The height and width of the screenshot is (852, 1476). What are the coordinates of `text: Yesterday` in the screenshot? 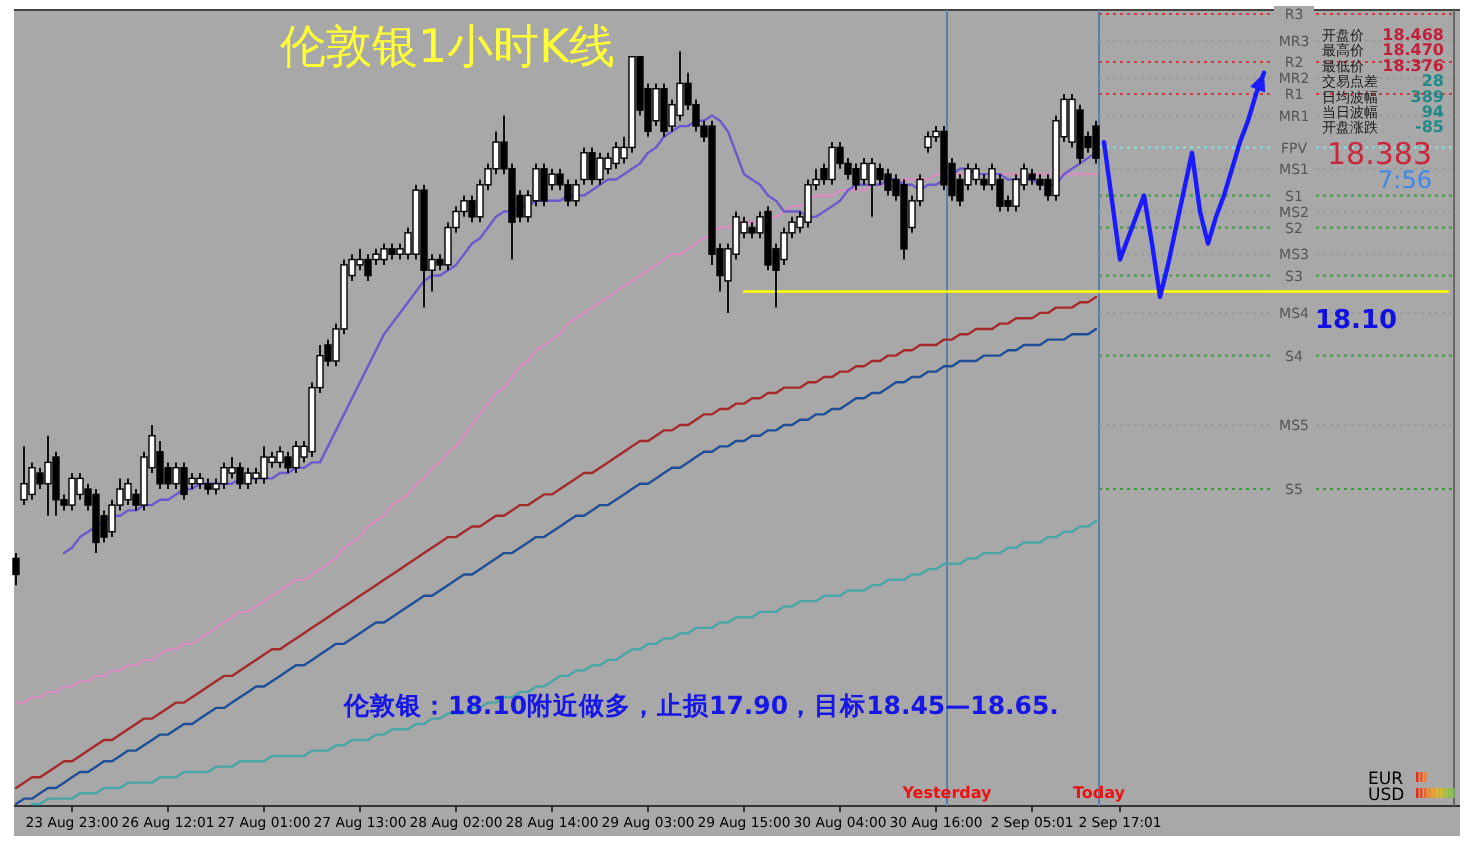 It's located at (947, 793).